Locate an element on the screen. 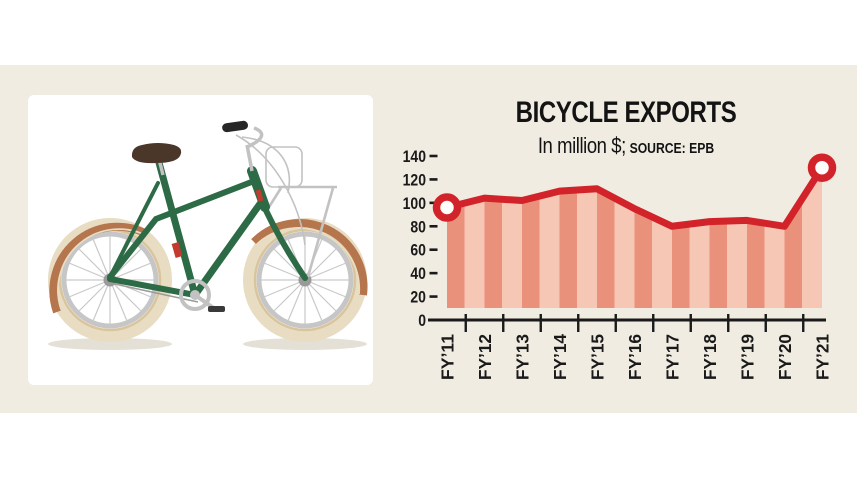 Image resolution: width=857 pixels, height=482 pixels. chart-subtitle: In million $; SOURCE: EPB is located at coordinates (626, 146).